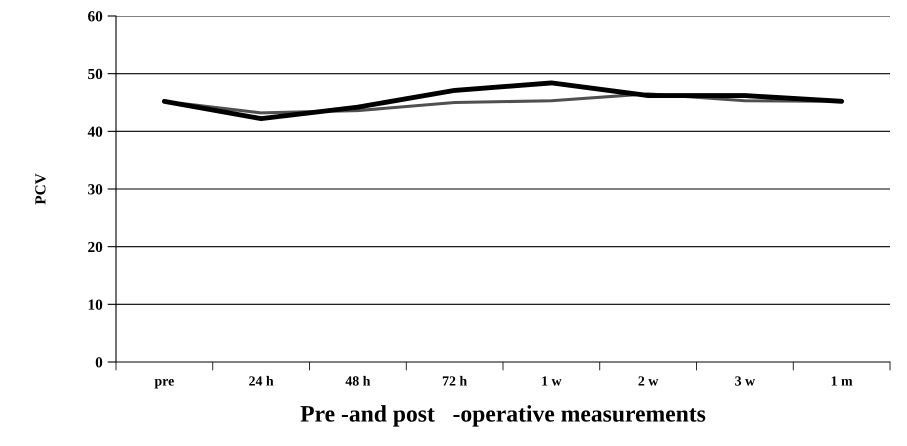 Image resolution: width=907 pixels, height=446 pixels. What do you see at coordinates (95, 304) in the screenshot?
I see `y-tick-label: 10` at bounding box center [95, 304].